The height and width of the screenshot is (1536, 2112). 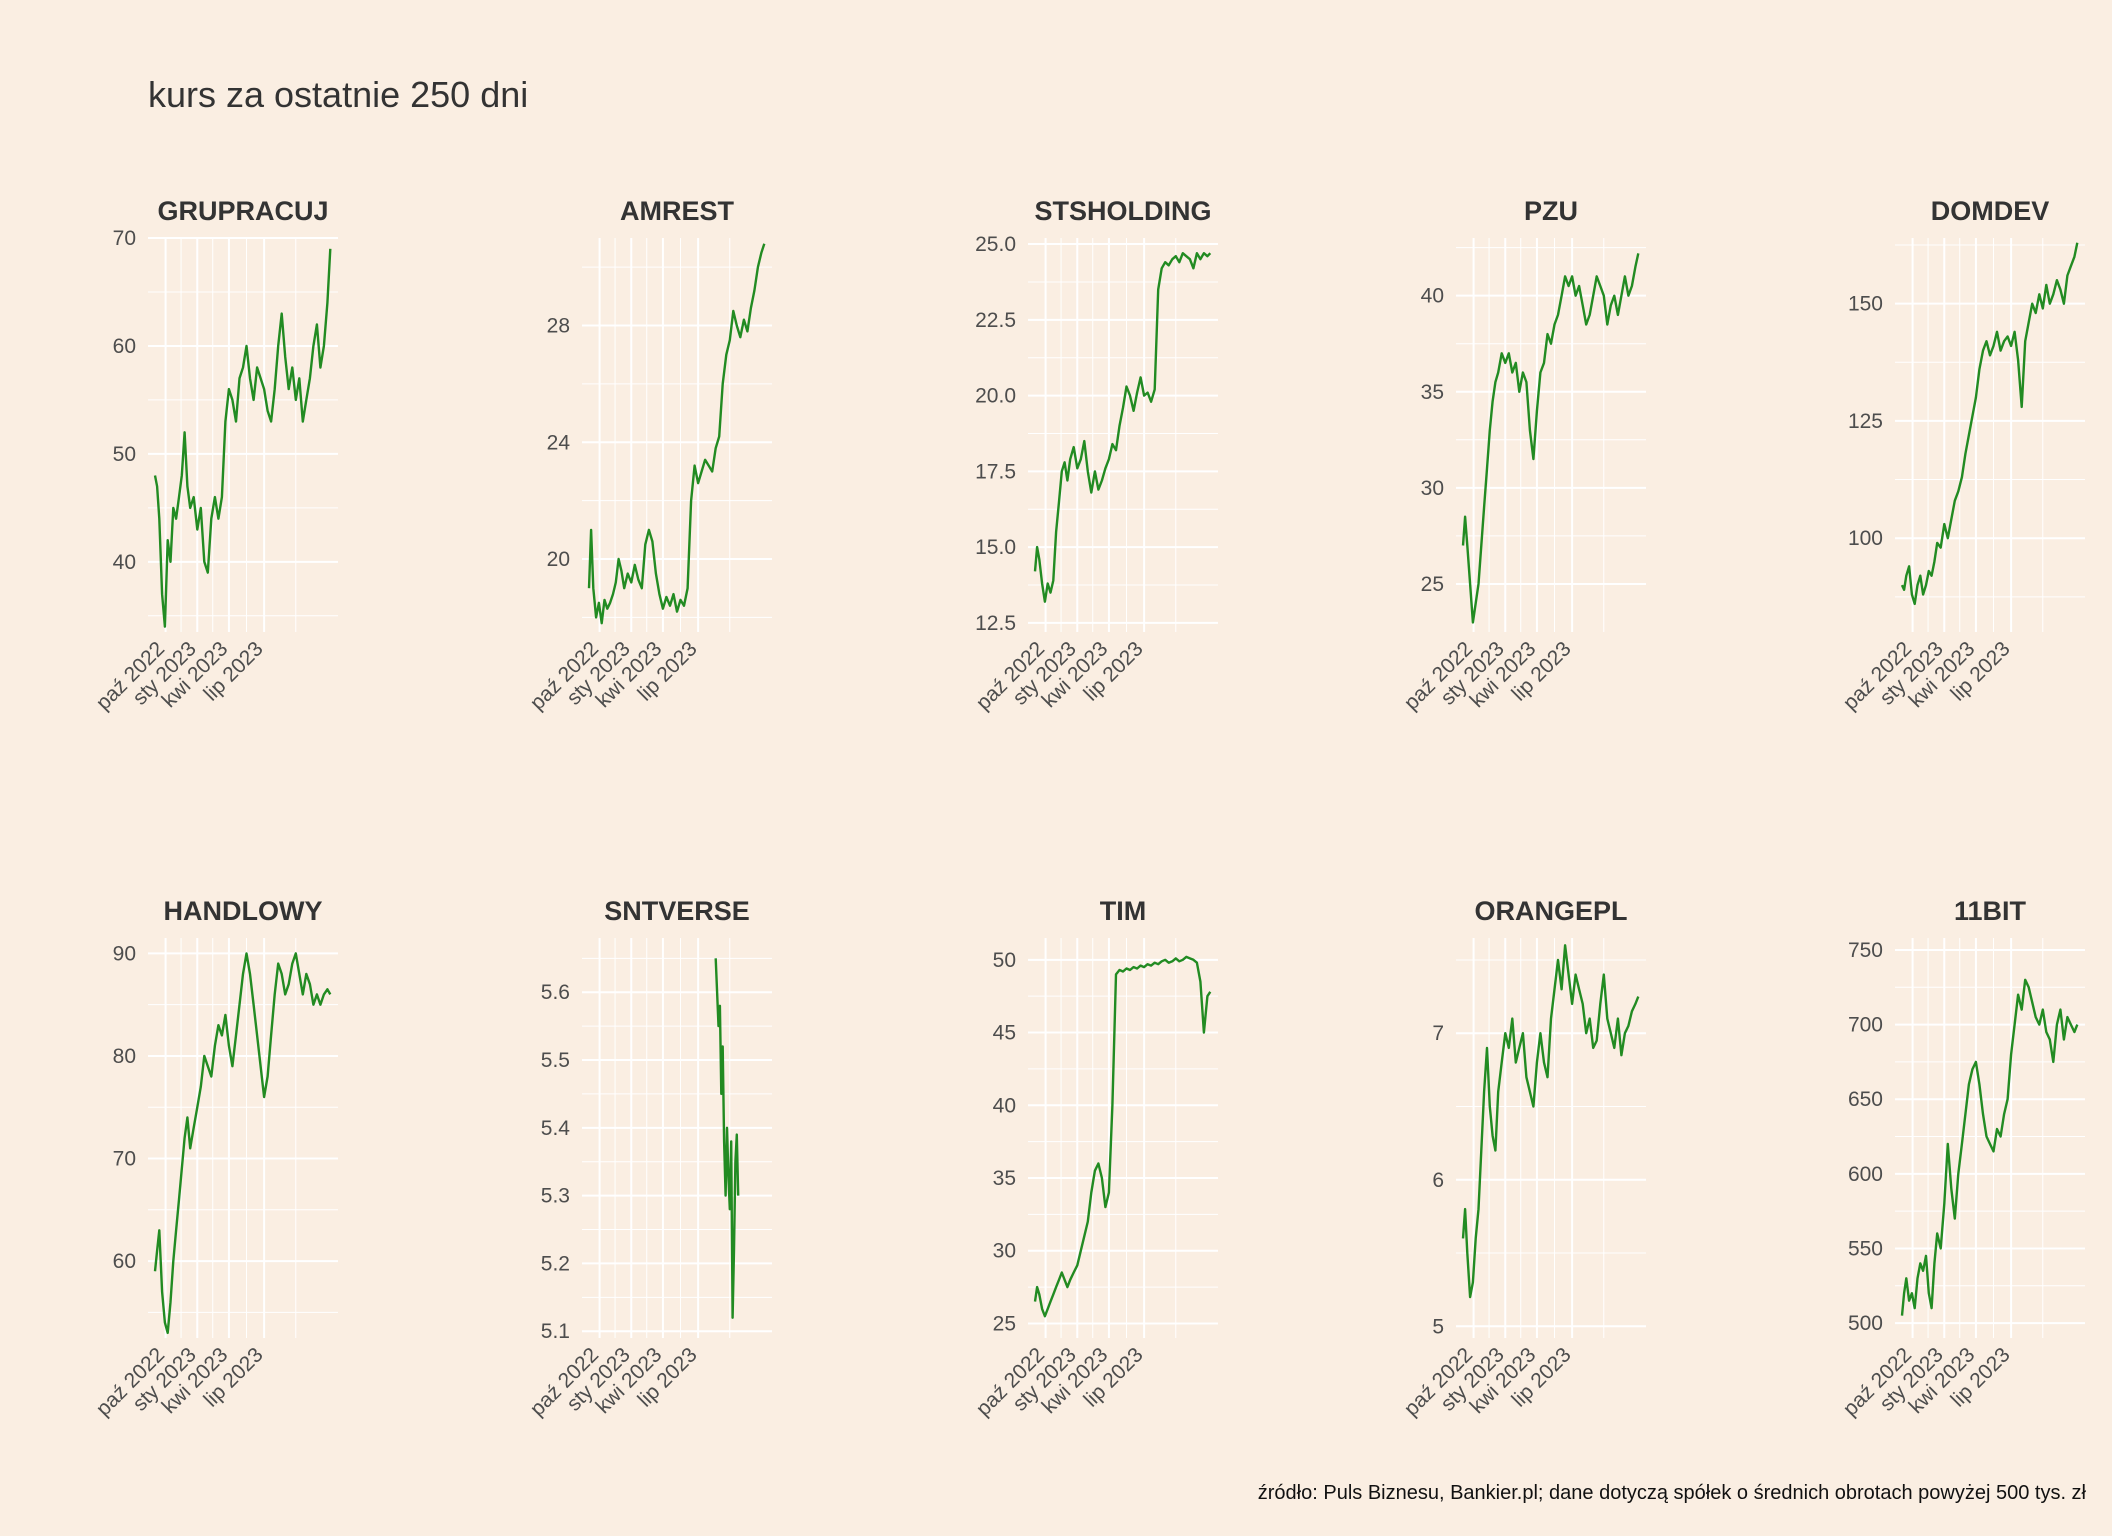 What do you see at coordinates (242, 438) in the screenshot?
I see `series-line-grupracuj` at bounding box center [242, 438].